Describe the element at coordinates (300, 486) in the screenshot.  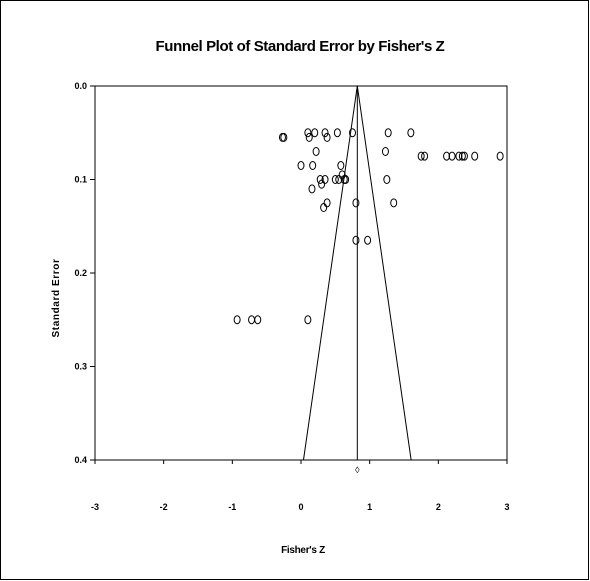
I see `x-axis: -3 -2 -1 0 1 2 3` at that location.